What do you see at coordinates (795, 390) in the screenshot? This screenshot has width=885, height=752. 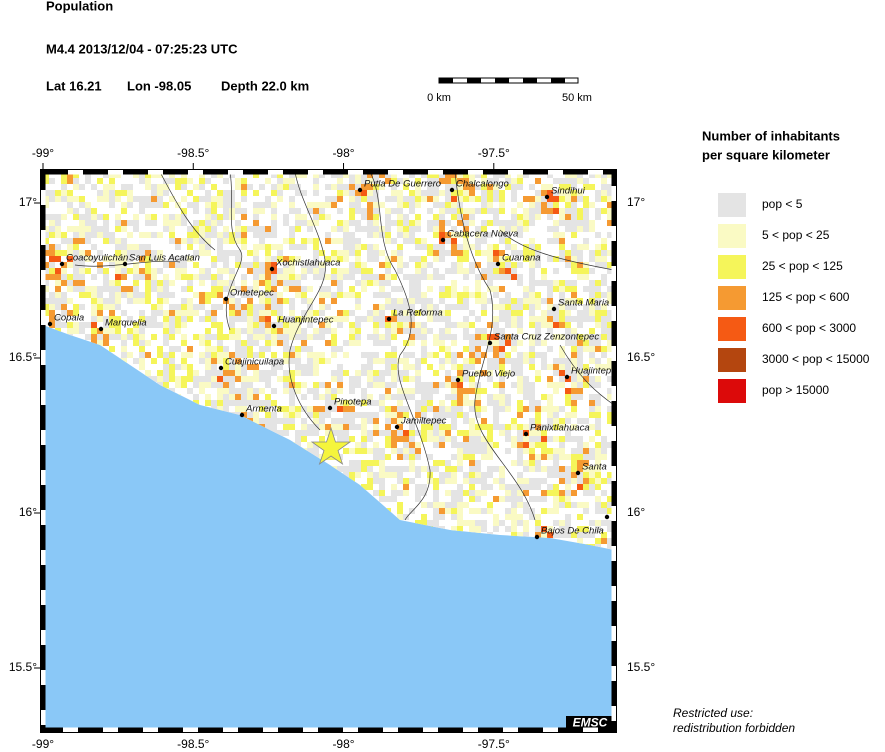 I see `legend-label: pop > 15000` at bounding box center [795, 390].